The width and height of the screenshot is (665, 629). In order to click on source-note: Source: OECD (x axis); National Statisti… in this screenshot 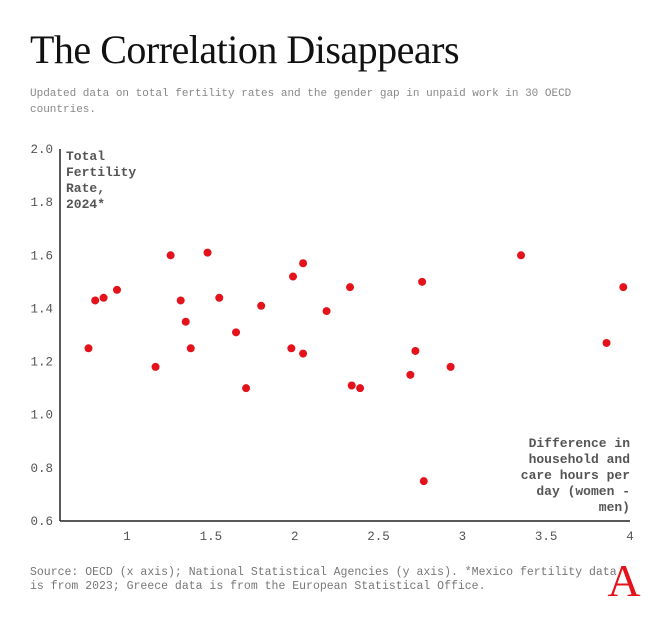, I will do `click(323, 579)`.